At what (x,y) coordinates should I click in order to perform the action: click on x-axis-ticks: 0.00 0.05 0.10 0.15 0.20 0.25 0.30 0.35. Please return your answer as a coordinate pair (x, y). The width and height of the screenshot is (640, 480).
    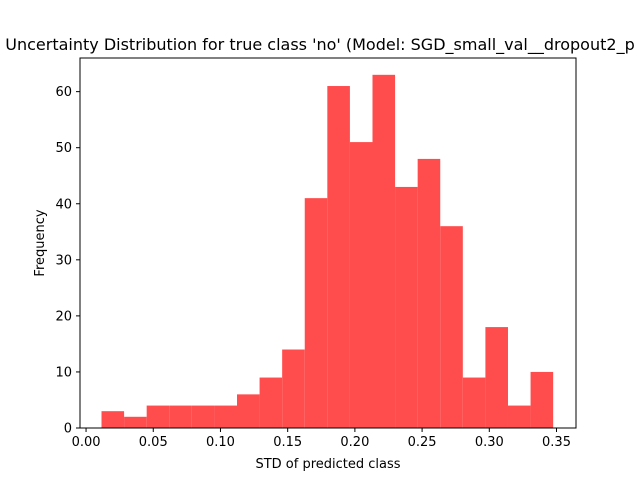
    Looking at the image, I should click on (321, 439).